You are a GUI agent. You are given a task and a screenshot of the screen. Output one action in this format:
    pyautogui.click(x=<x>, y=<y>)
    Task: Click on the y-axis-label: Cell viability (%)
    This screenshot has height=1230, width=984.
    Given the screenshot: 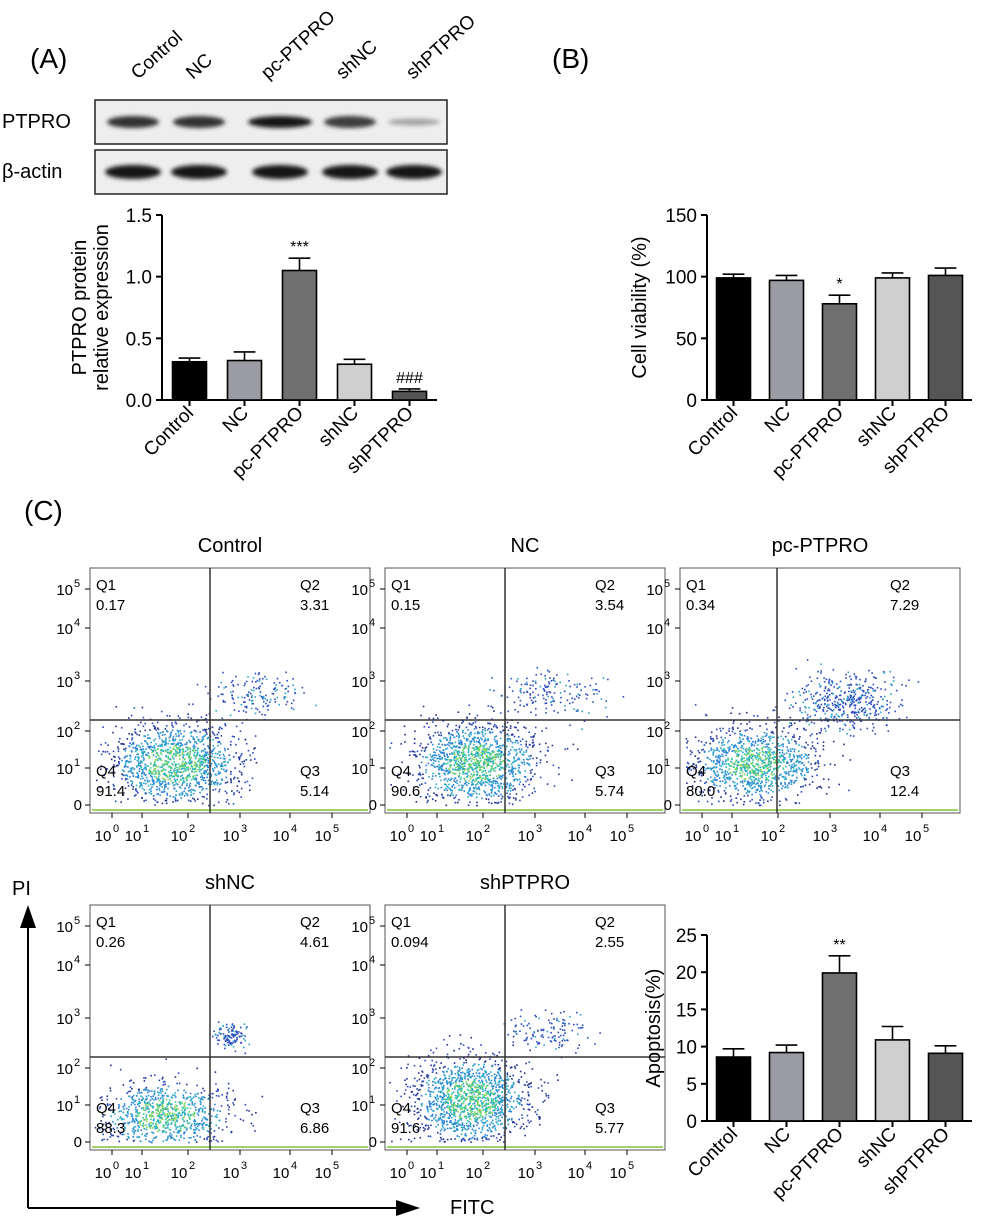 What is the action you would take?
    pyautogui.click(x=640, y=307)
    